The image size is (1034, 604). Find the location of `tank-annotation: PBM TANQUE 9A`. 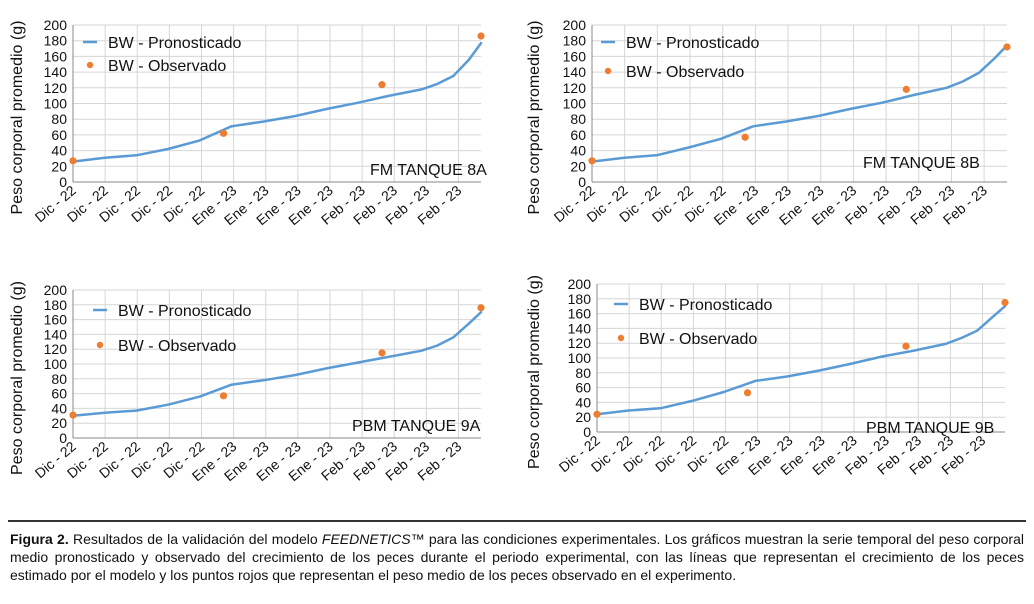

tank-annotation: PBM TANQUE 9A is located at coordinates (416, 426).